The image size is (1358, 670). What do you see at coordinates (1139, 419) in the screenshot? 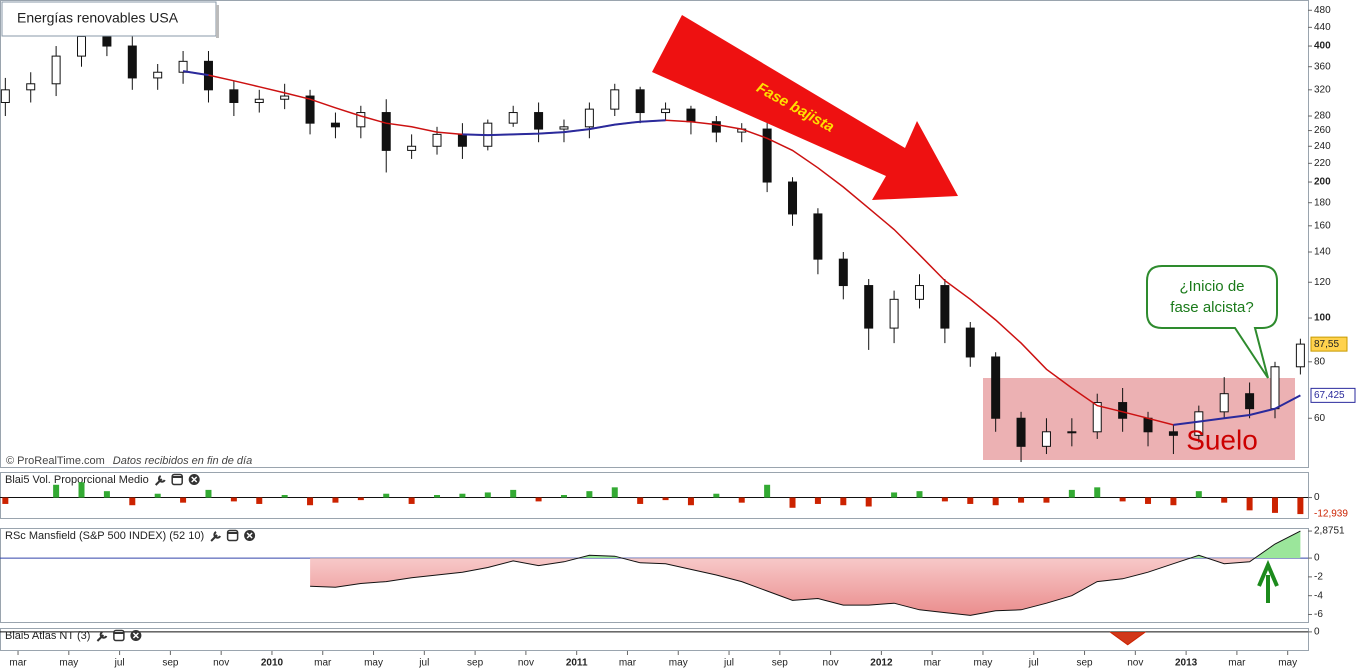
I see `floor-zone` at bounding box center [1139, 419].